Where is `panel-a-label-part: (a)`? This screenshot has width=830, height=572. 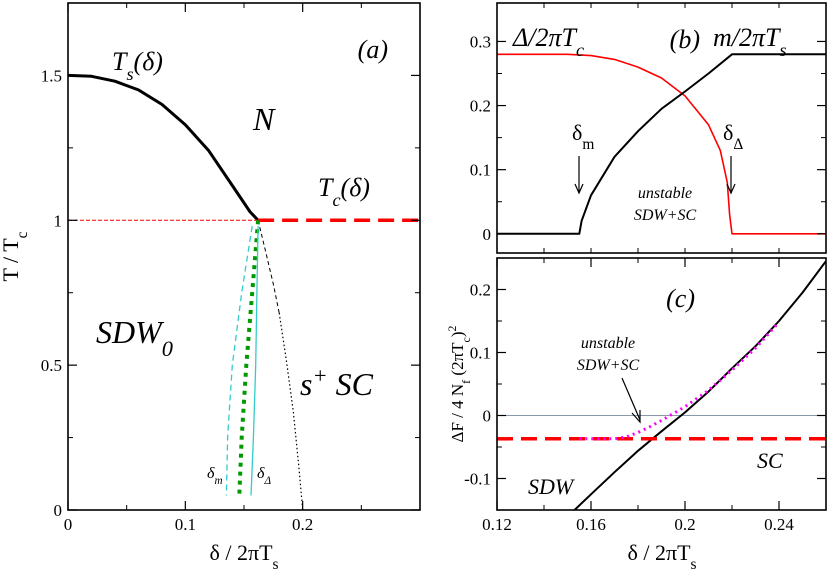 panel-a-label-part: (a) is located at coordinates (373, 49).